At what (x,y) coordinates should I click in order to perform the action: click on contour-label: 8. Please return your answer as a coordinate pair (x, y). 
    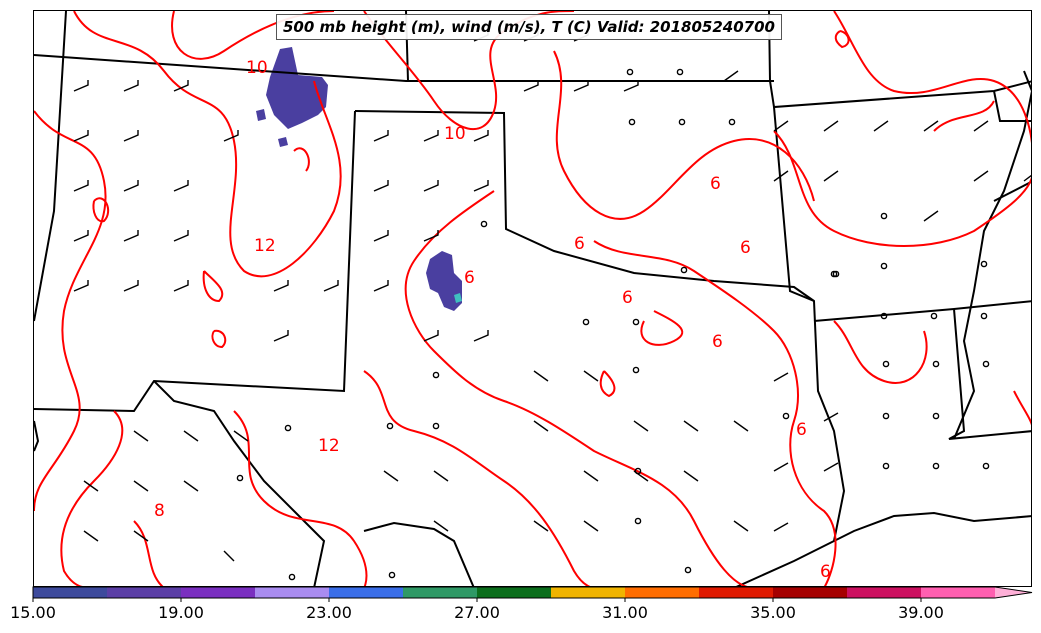
    Looking at the image, I should click on (159, 511).